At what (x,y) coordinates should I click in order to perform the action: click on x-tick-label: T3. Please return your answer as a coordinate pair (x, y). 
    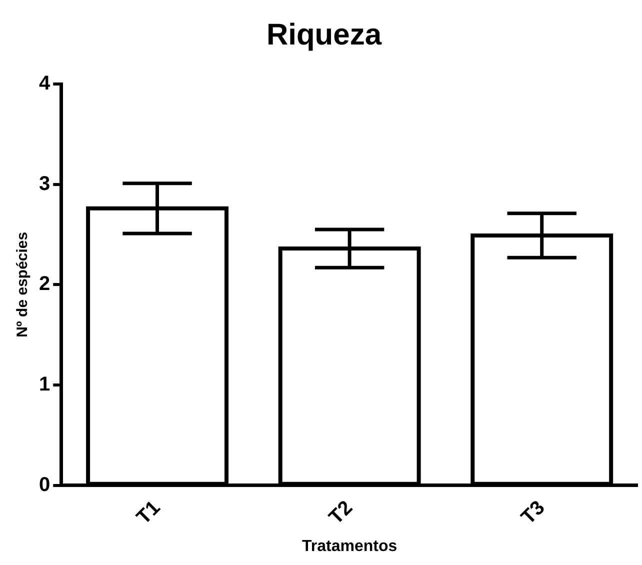
    Looking at the image, I should click on (533, 512).